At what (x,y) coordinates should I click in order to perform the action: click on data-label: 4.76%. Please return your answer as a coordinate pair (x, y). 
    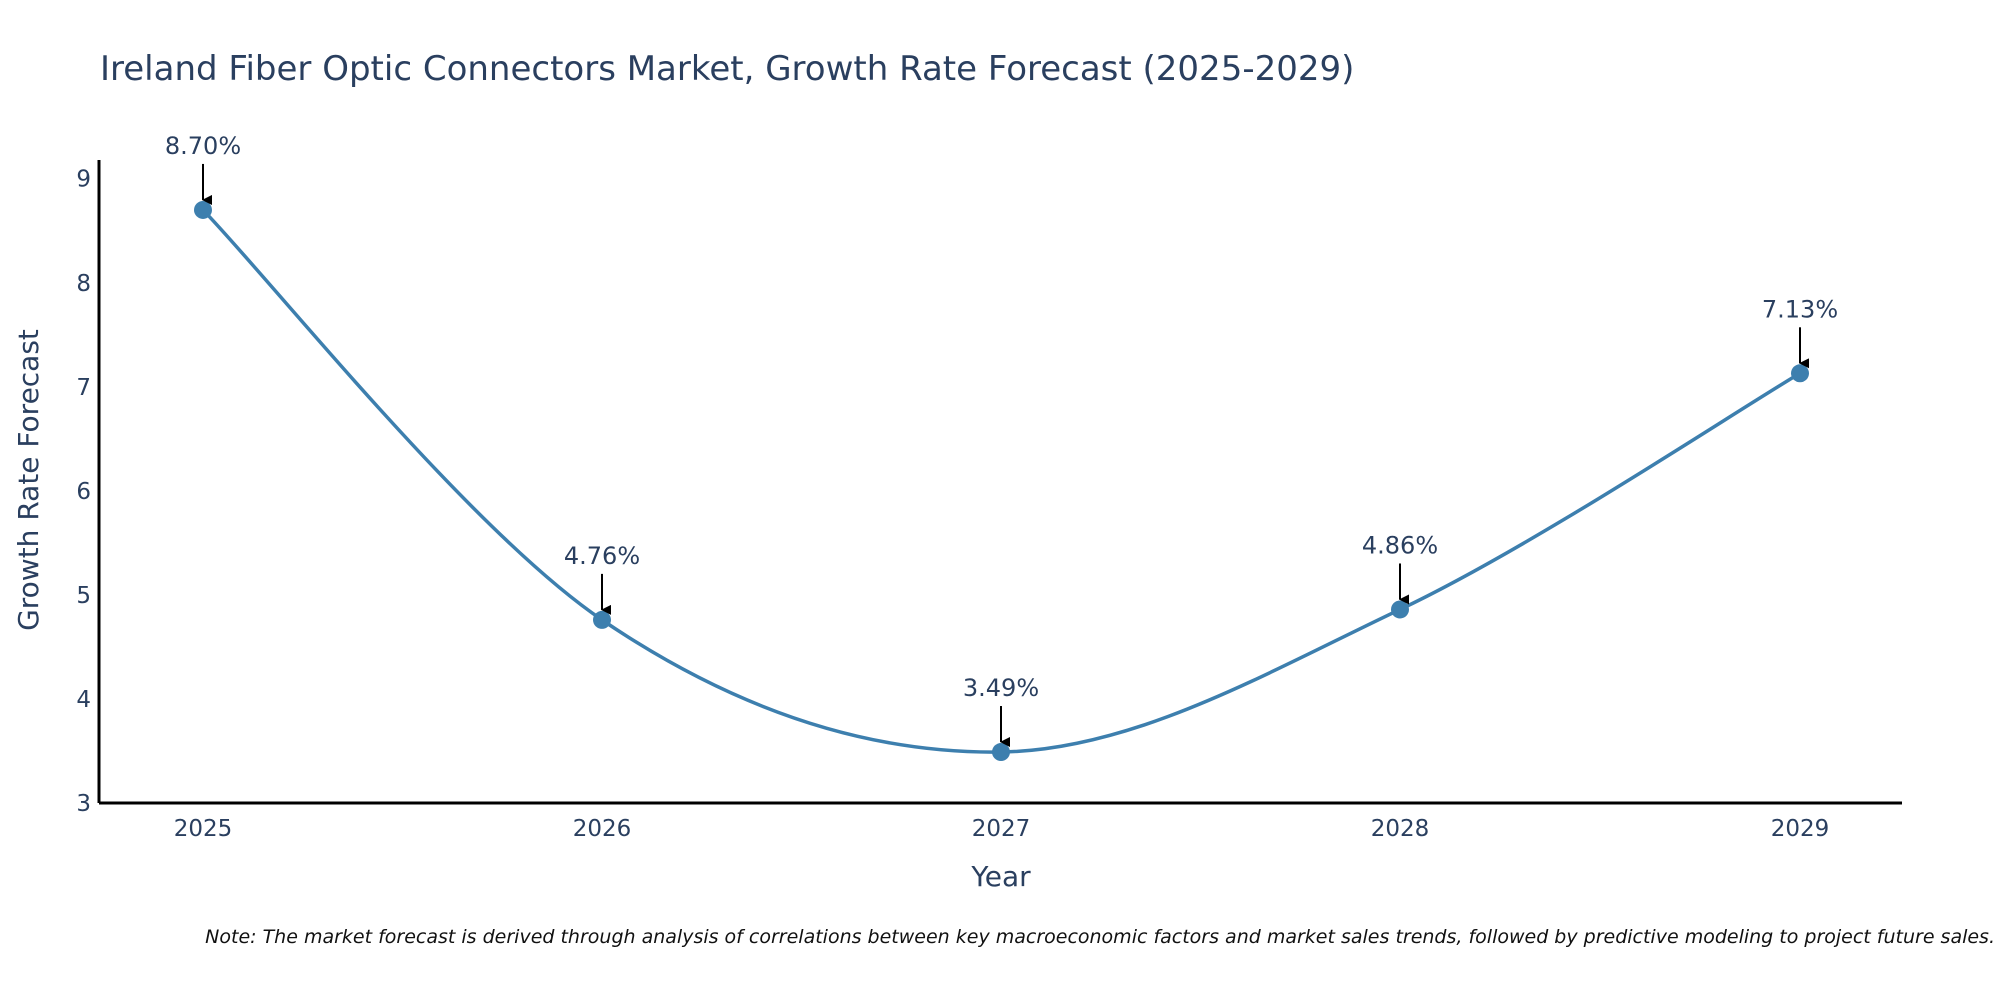
    Looking at the image, I should click on (602, 556).